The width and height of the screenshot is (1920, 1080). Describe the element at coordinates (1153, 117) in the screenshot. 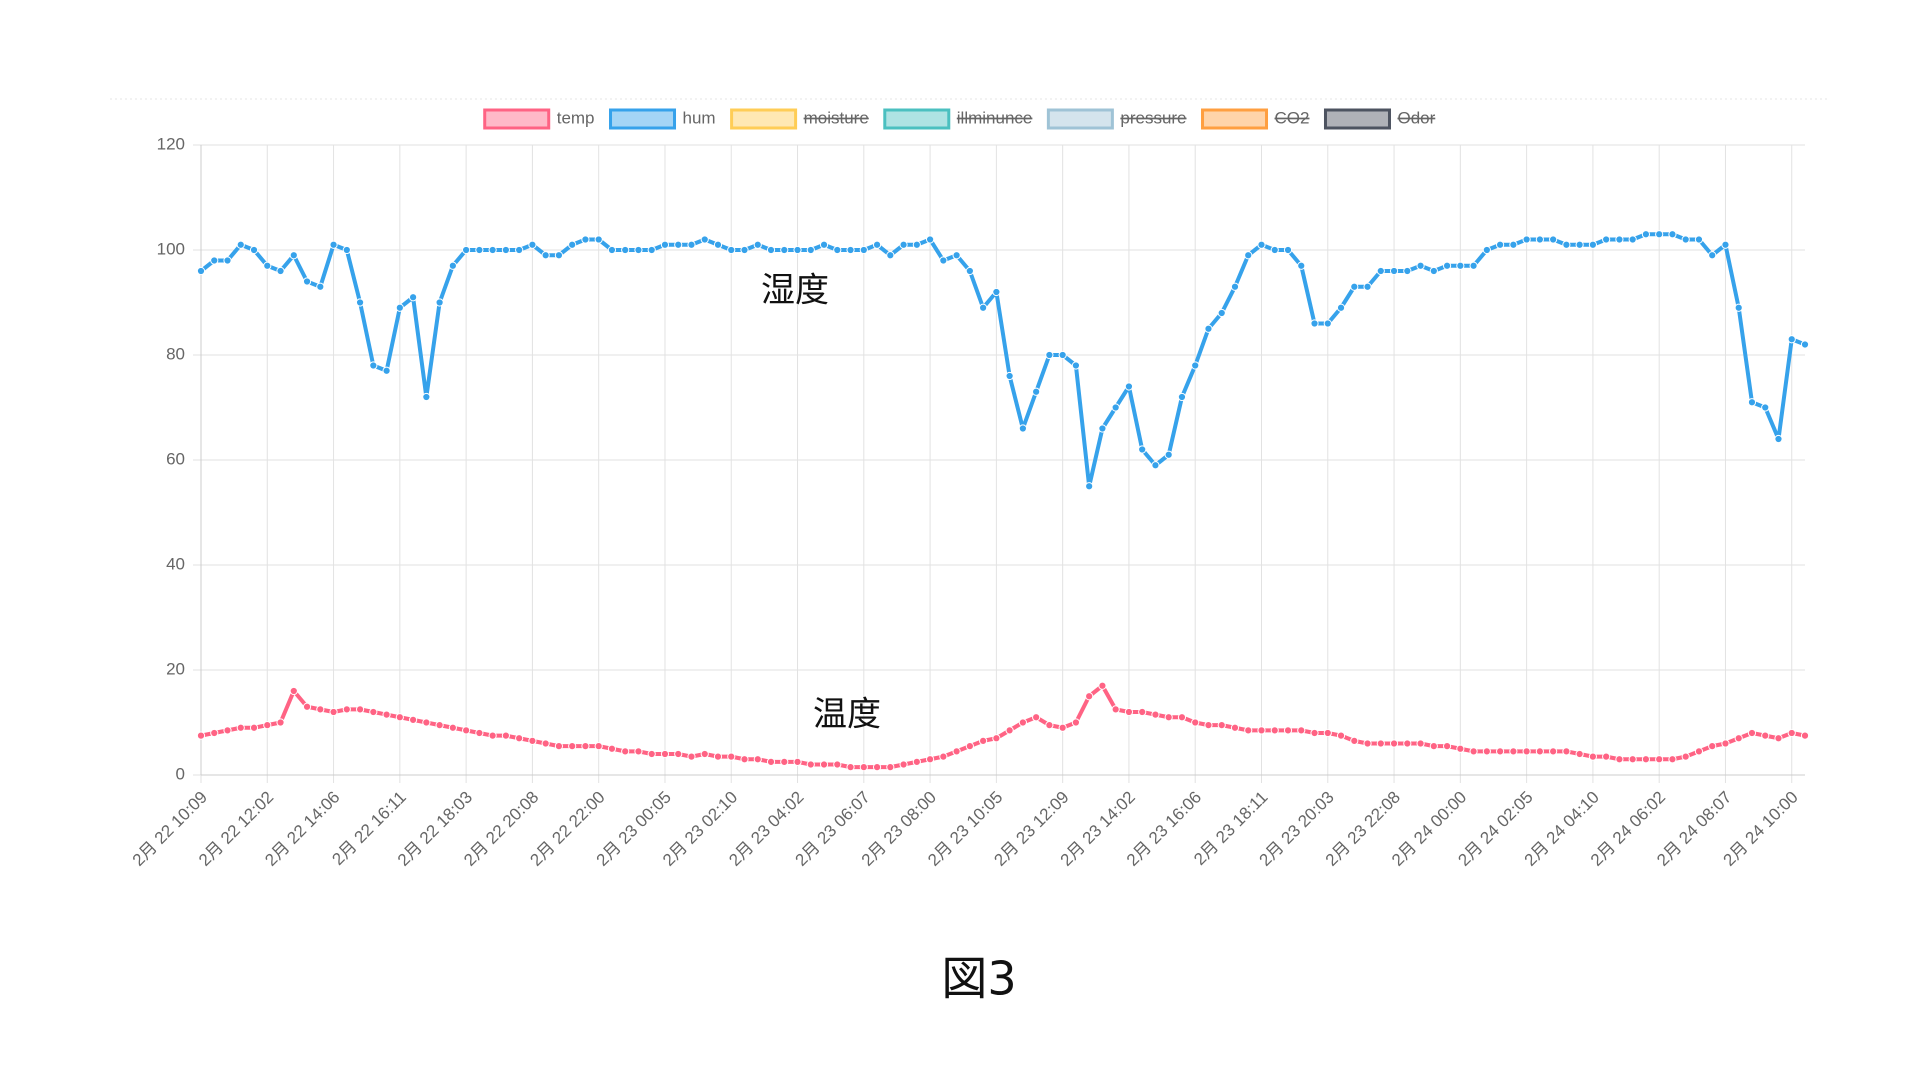

I see `legend-label: pressure` at that location.